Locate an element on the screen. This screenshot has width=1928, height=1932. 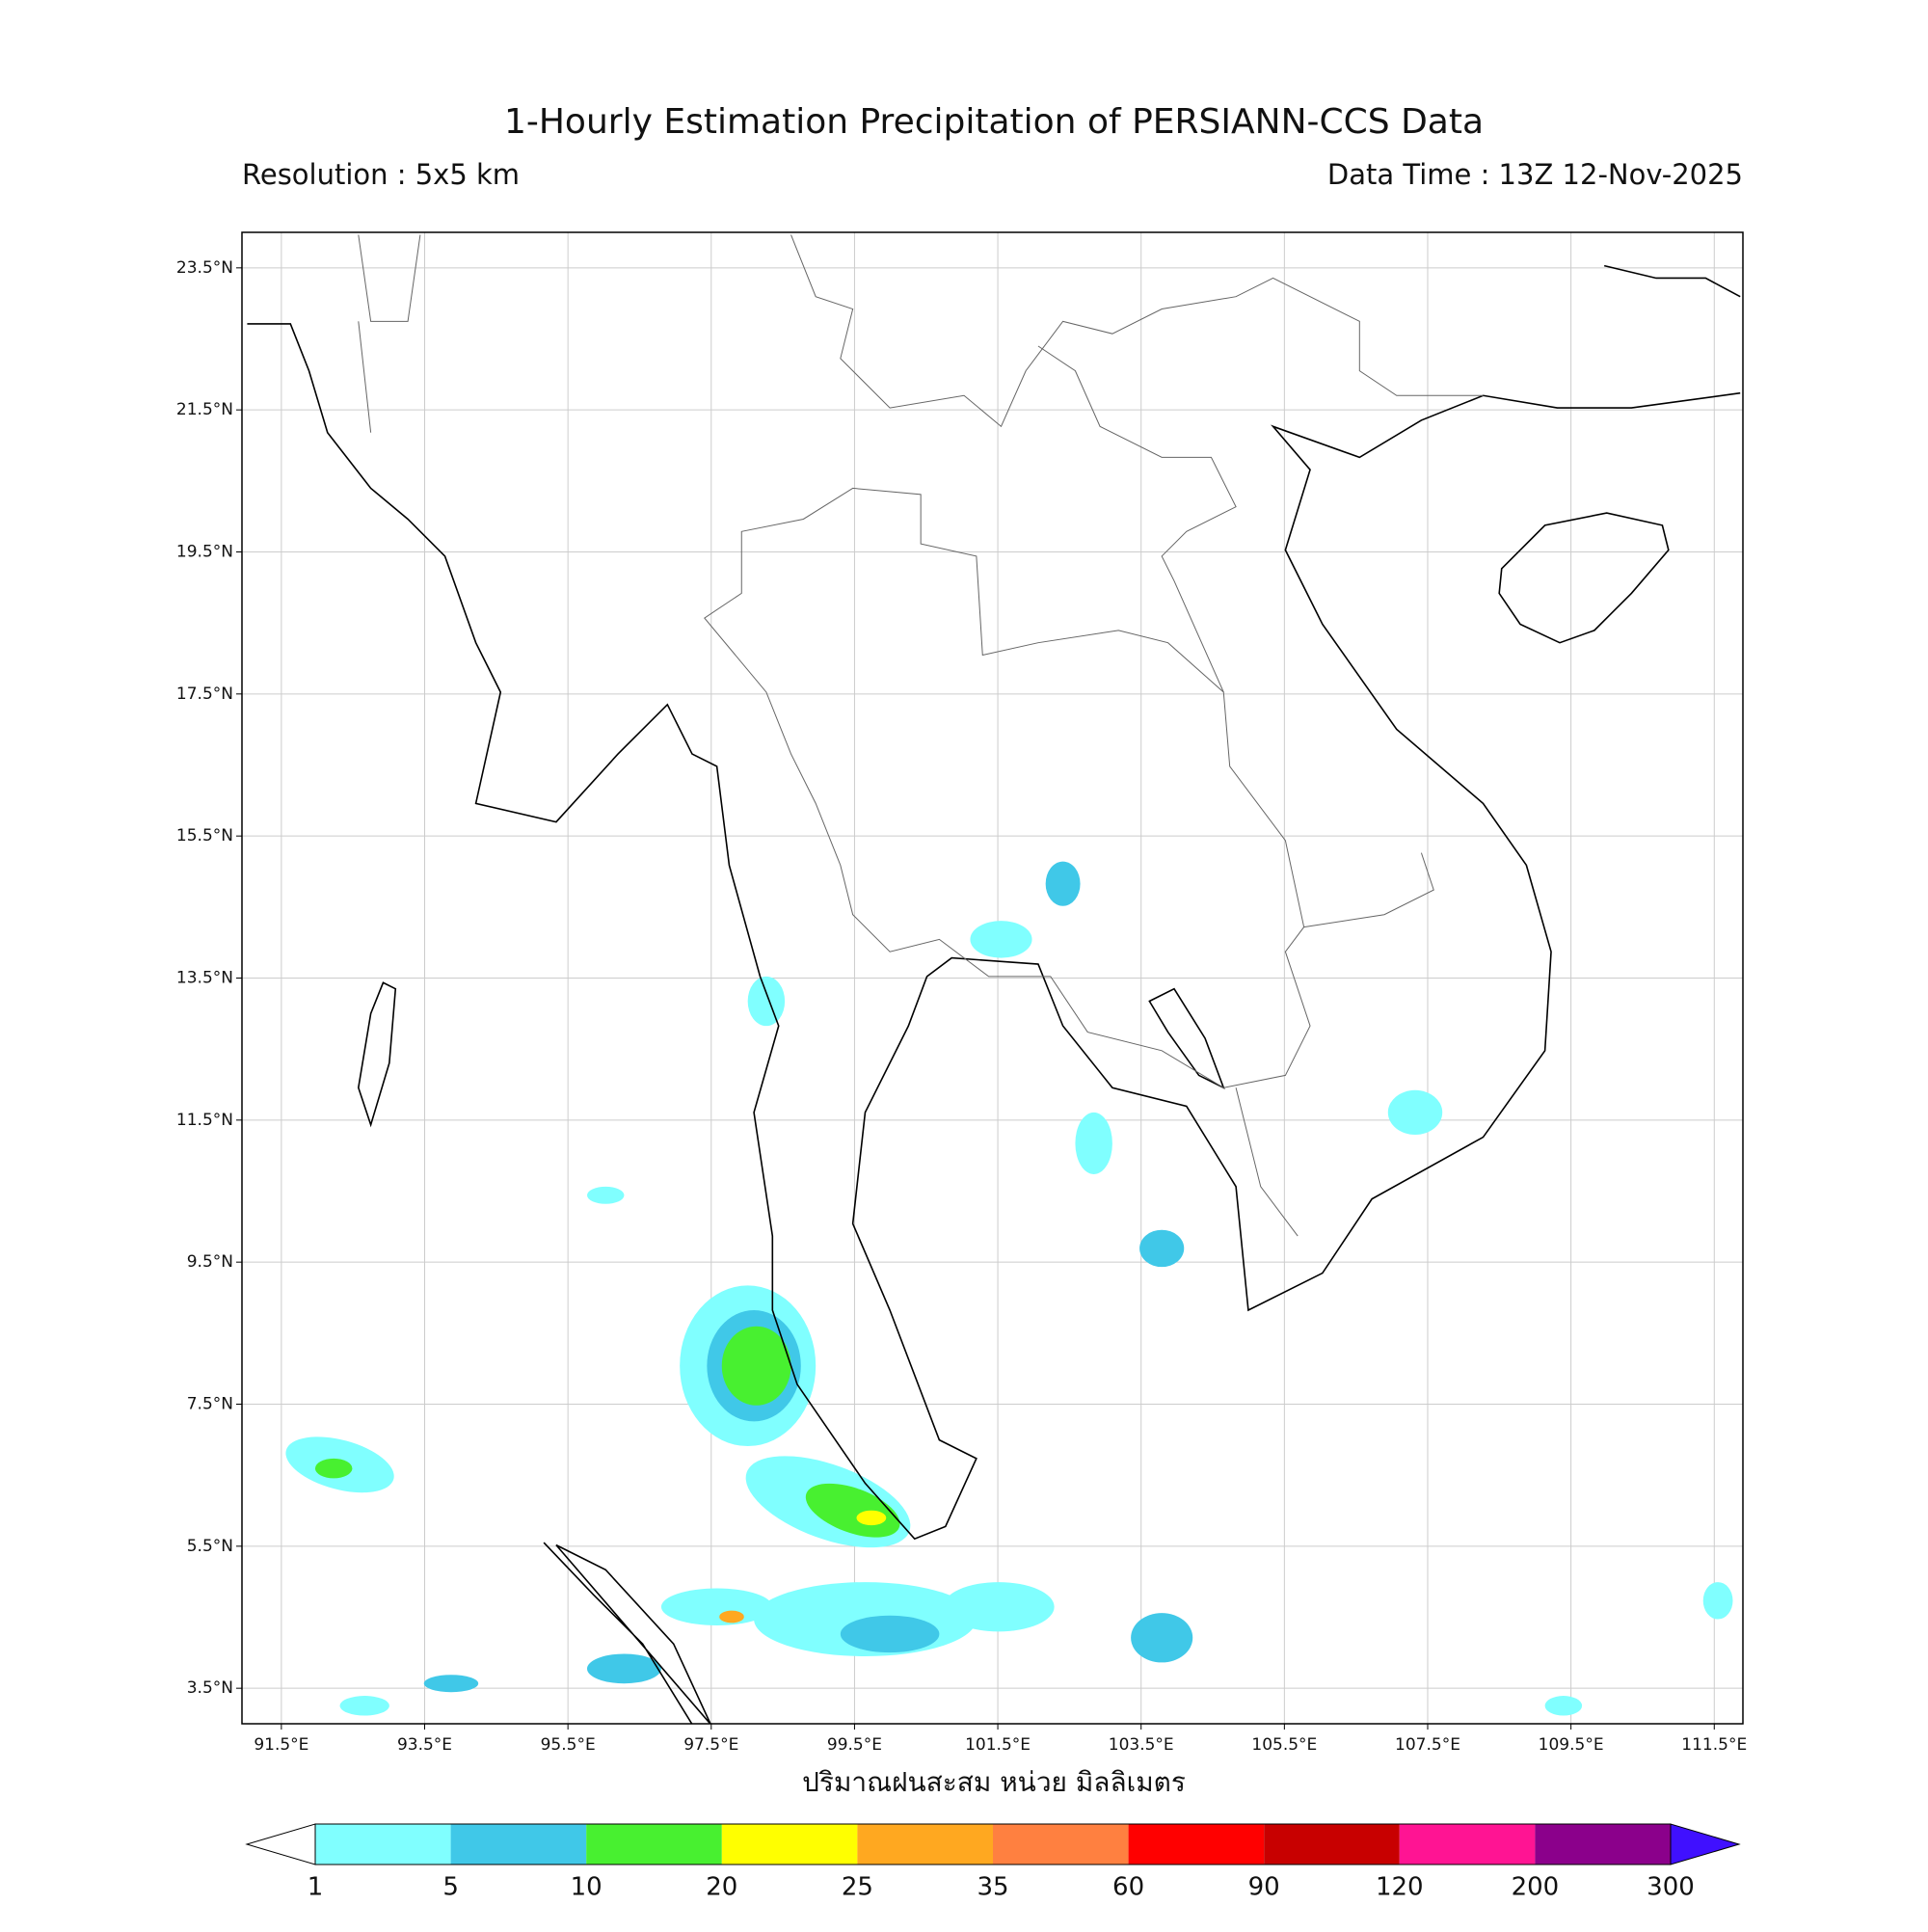
colorbar-label: 120 is located at coordinates (1400, 1888).